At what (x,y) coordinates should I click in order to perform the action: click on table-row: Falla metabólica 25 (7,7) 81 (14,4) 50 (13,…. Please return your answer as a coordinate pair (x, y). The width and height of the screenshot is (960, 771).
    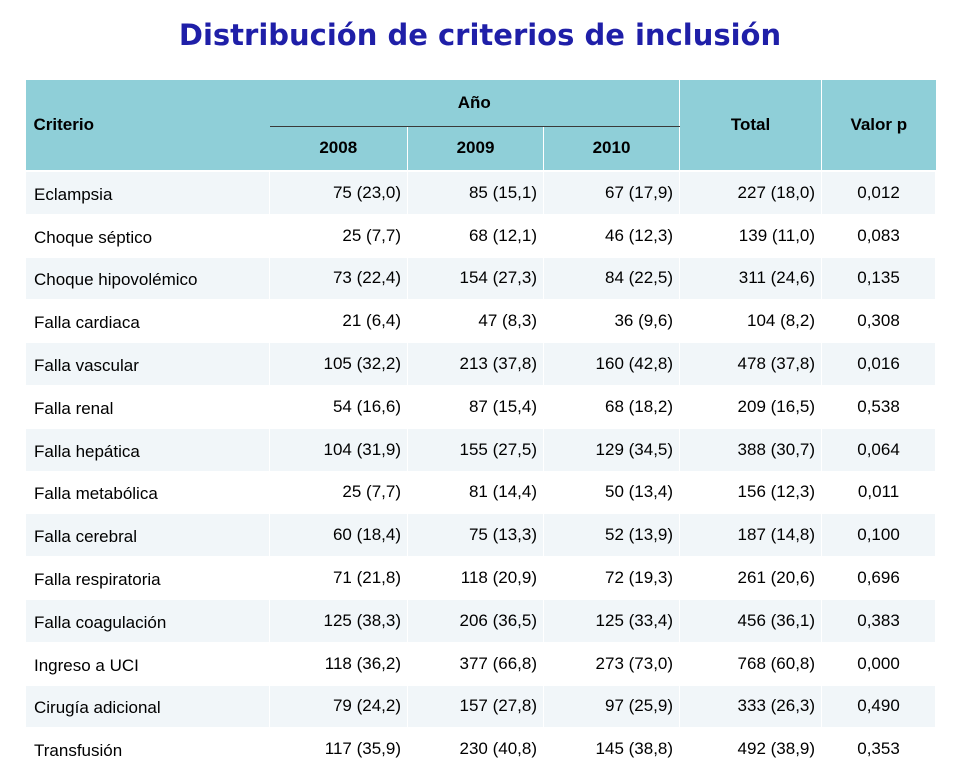
    Looking at the image, I should click on (481, 492).